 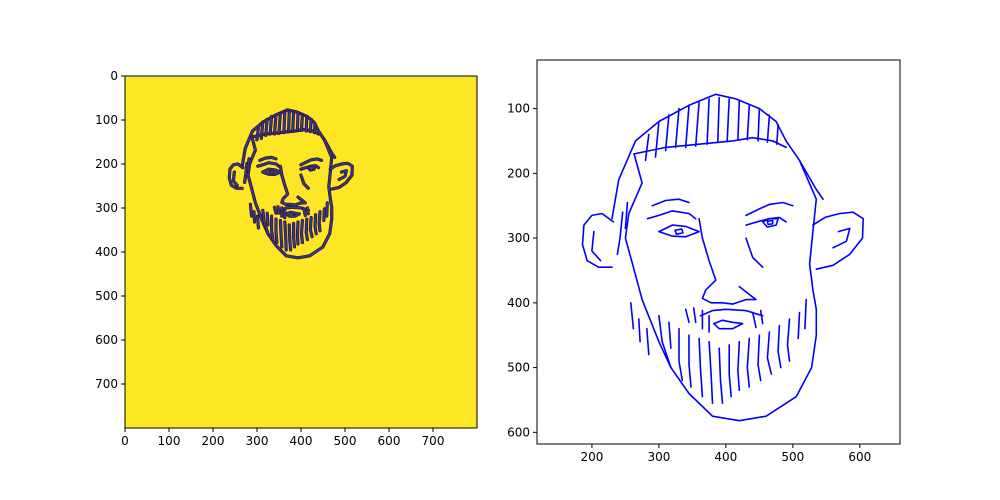 I want to click on y-tick-label: 400, so click(x=106, y=252).